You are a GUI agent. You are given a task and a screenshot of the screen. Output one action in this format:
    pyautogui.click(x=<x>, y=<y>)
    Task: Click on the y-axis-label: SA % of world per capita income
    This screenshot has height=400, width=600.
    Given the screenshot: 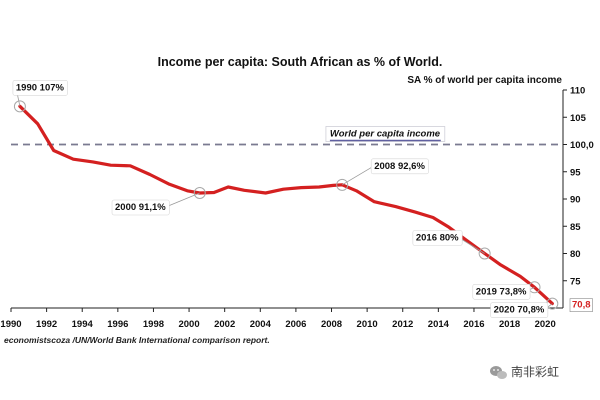 What is the action you would take?
    pyautogui.click(x=484, y=80)
    